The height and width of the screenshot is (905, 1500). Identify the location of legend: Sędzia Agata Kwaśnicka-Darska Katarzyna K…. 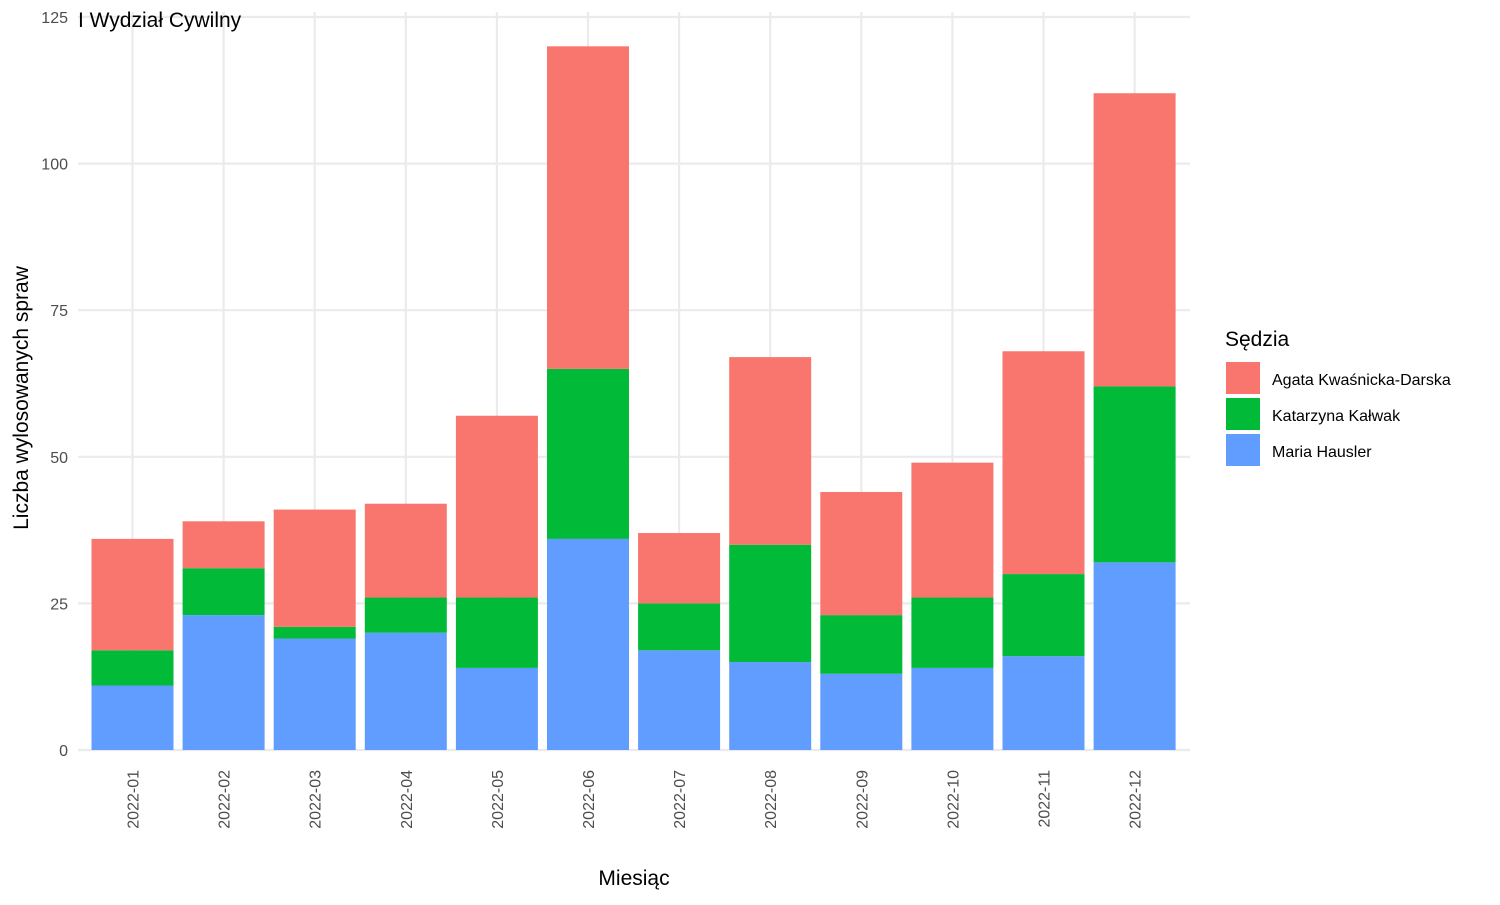
(1338, 397).